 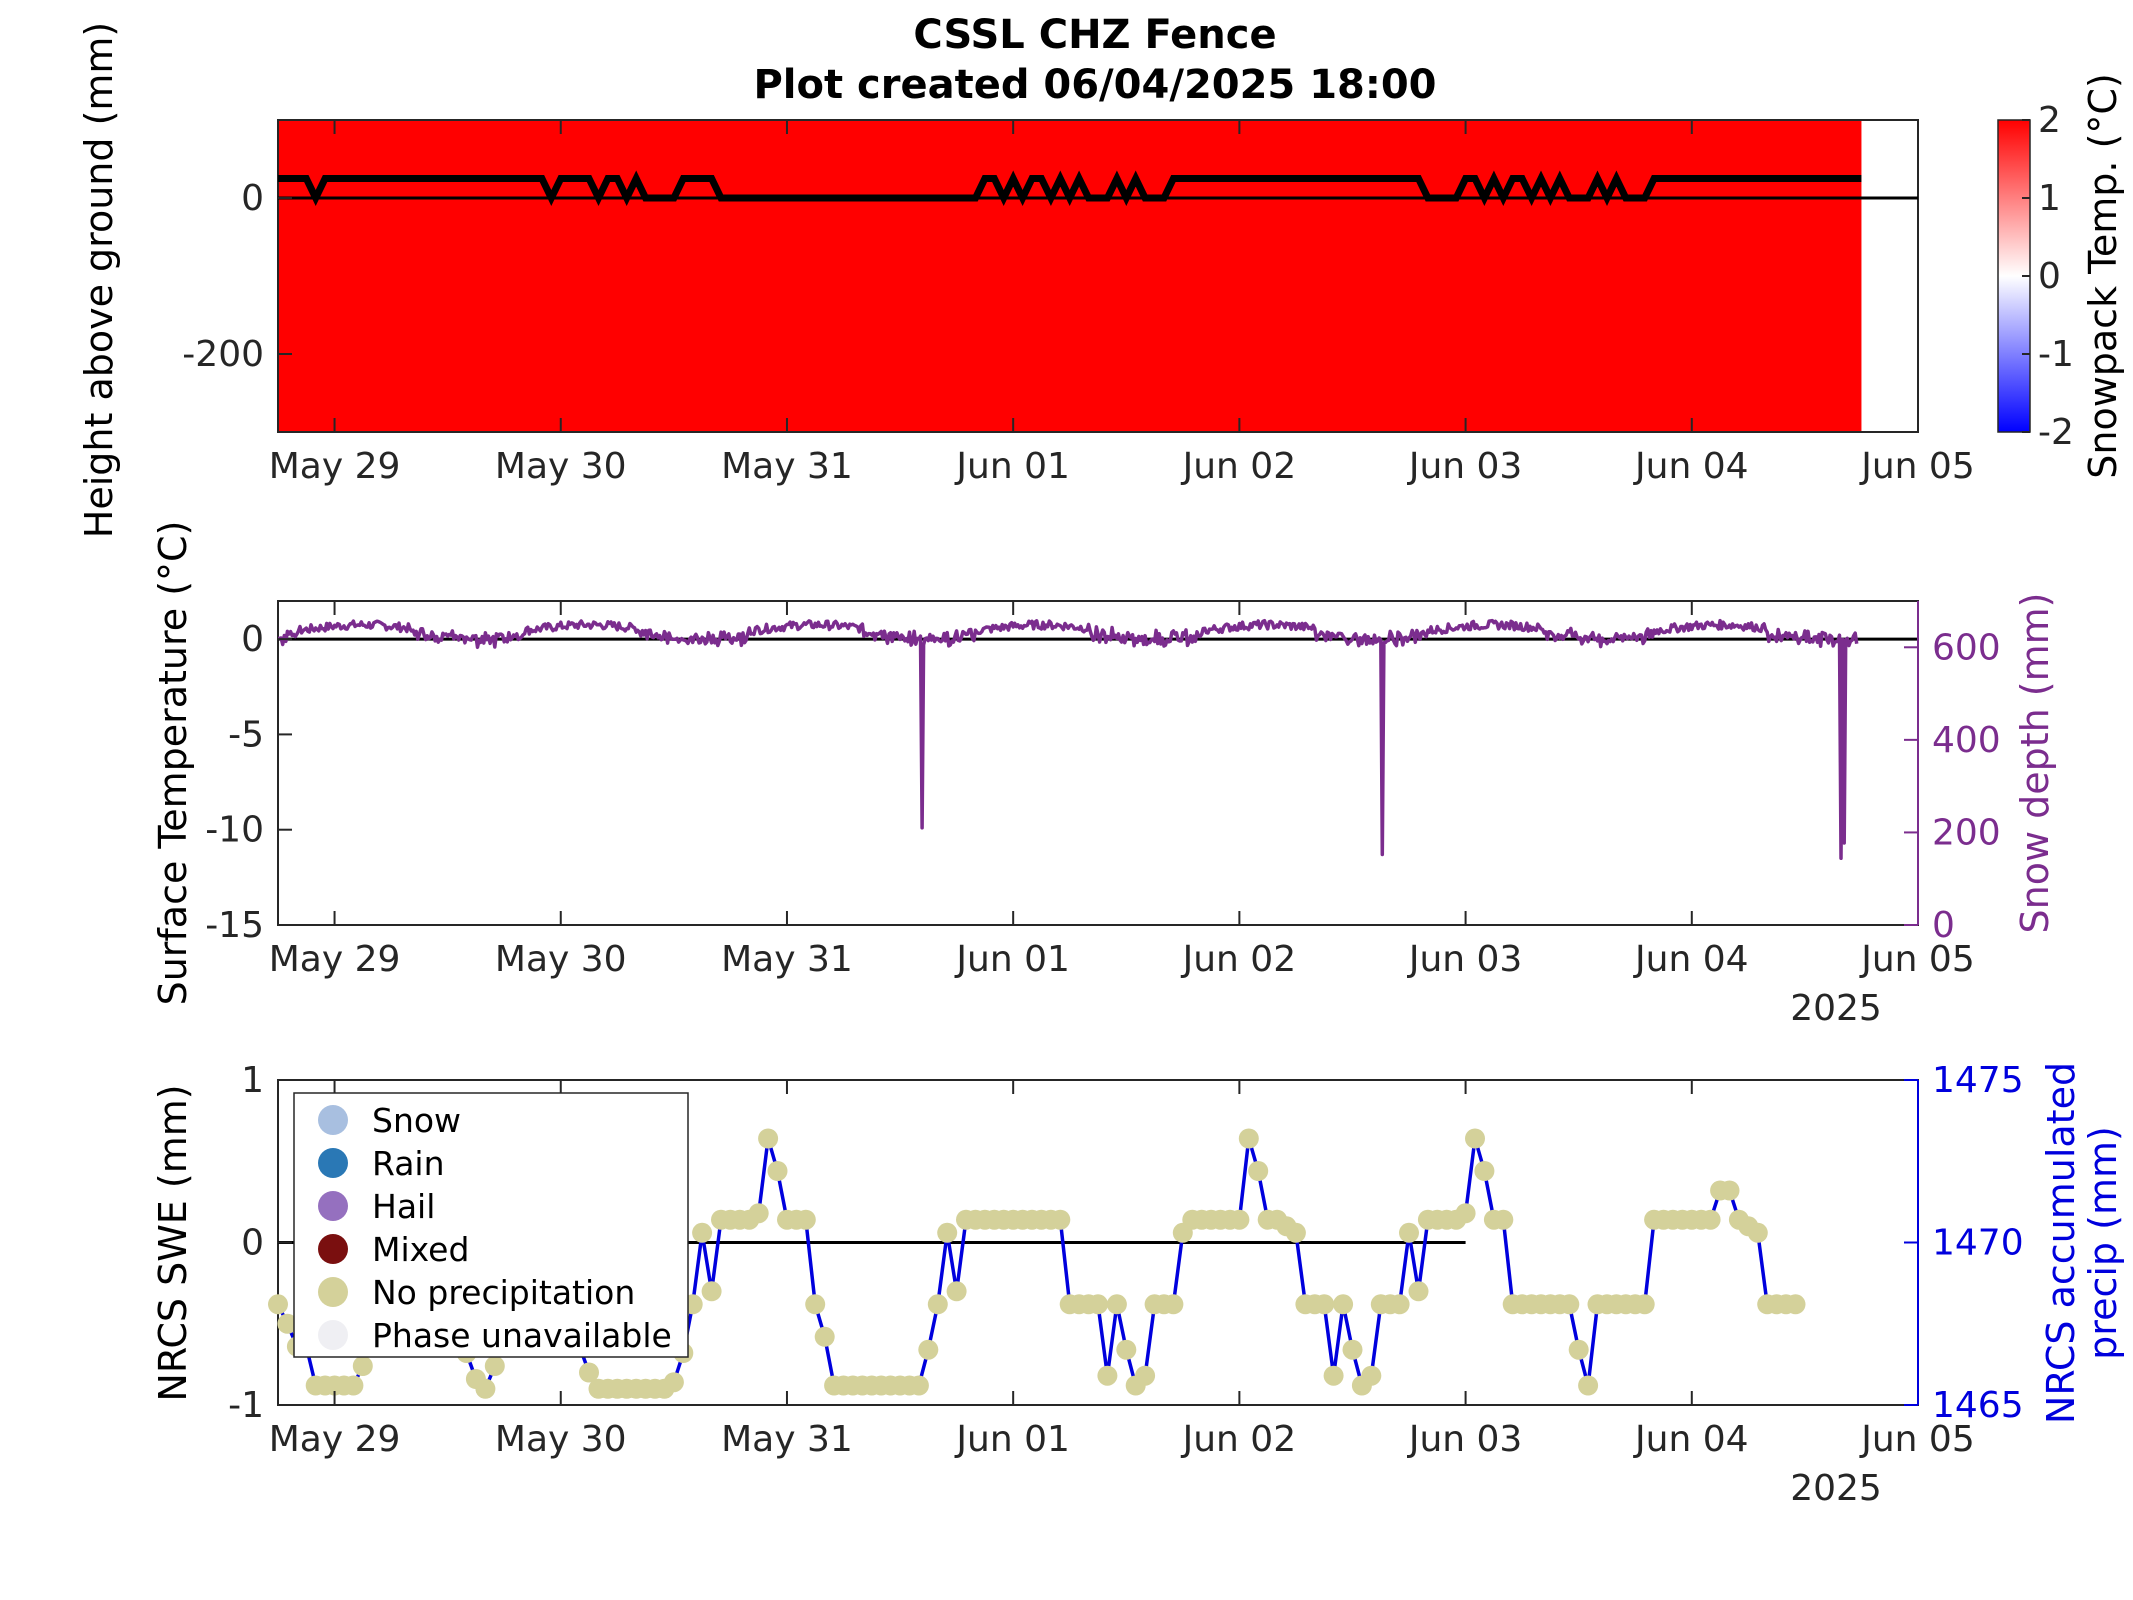 I want to click on legend-label: Rain, so click(x=408, y=1163).